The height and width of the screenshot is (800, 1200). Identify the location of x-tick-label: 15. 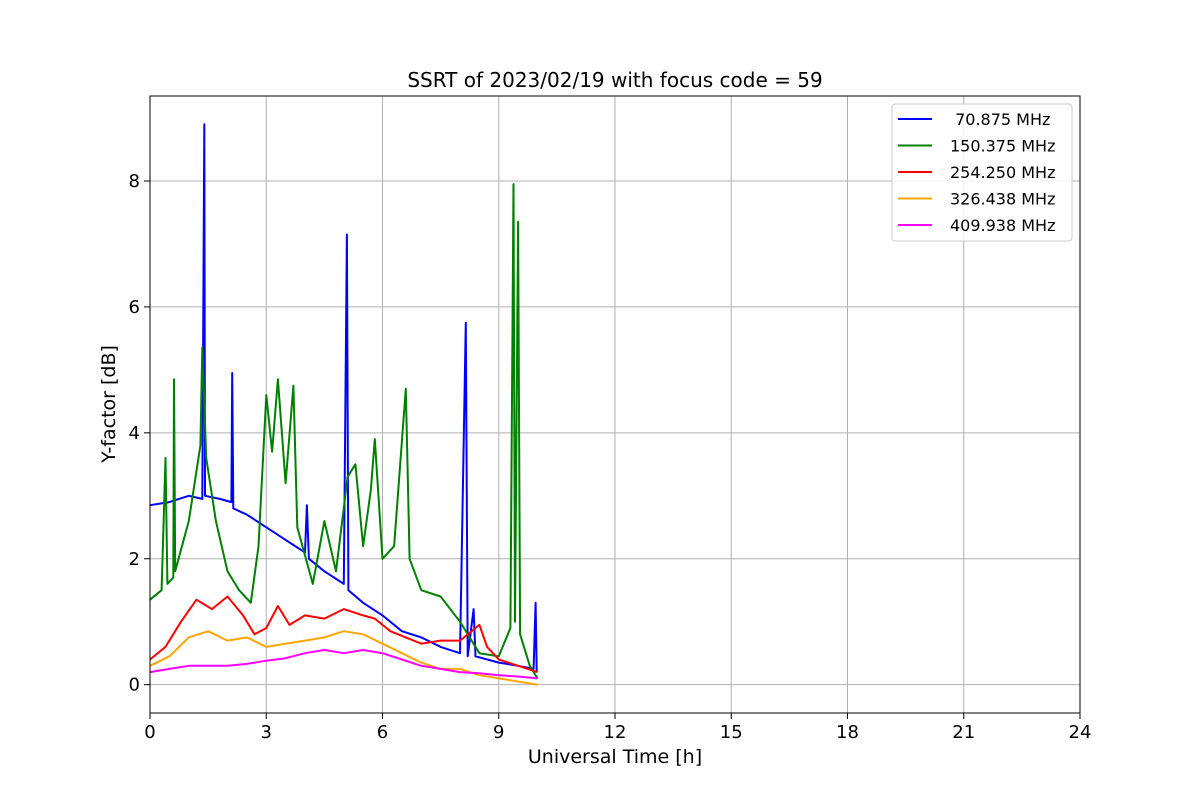
(731, 732).